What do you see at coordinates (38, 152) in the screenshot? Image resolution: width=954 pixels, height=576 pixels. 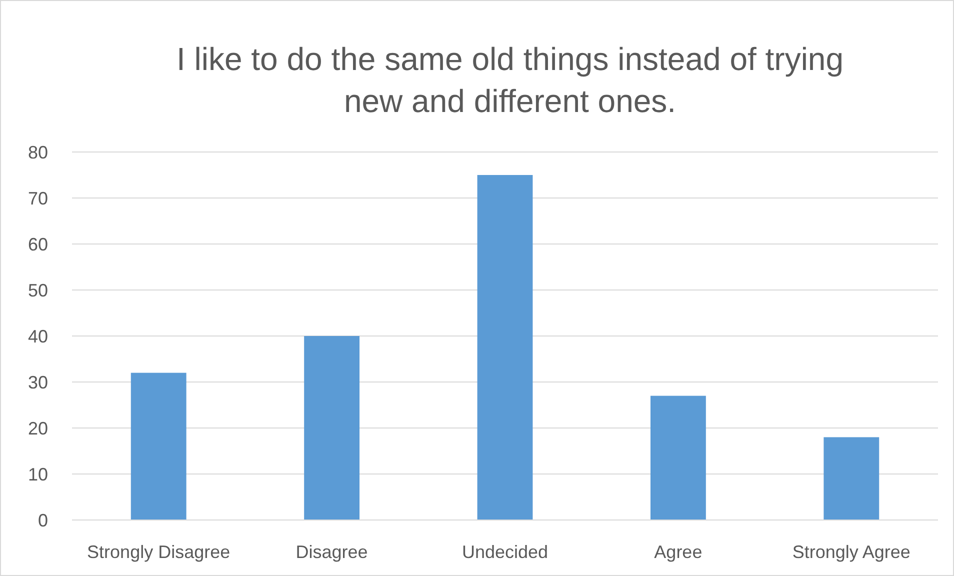 I see `y-tick-label: 80` at bounding box center [38, 152].